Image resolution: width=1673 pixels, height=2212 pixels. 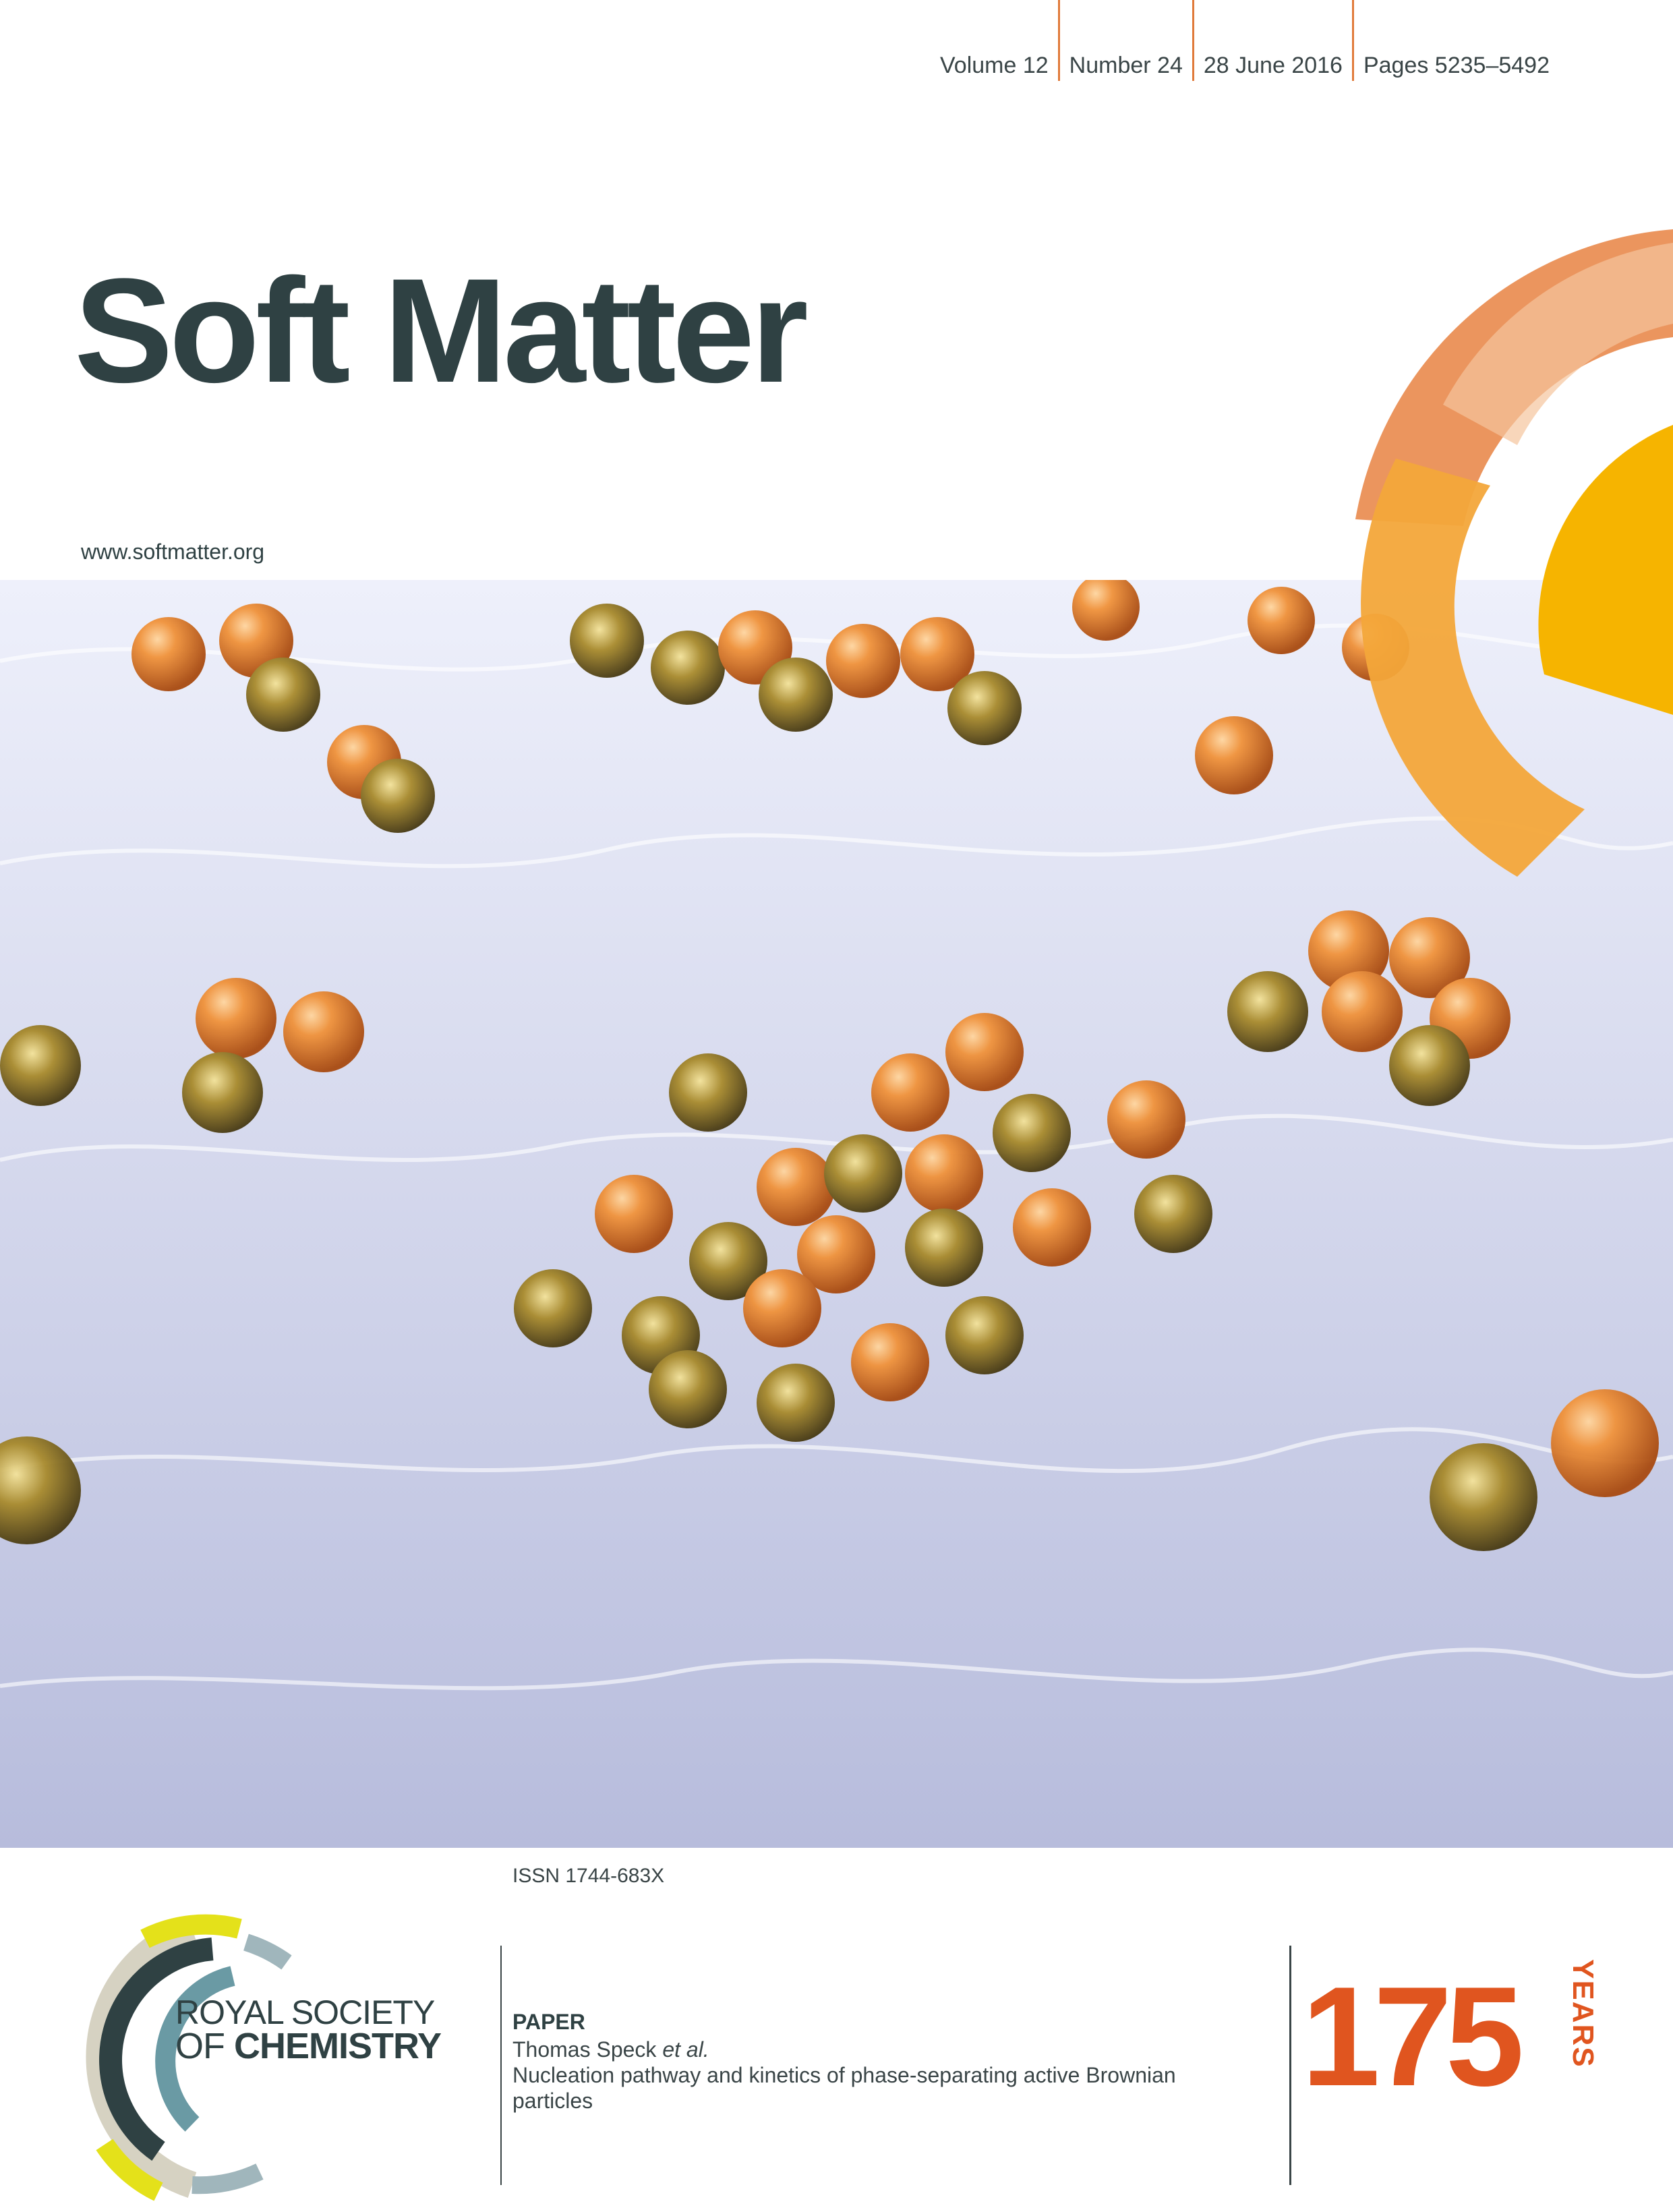 What do you see at coordinates (1290, 2065) in the screenshot?
I see `anniversary-divider` at bounding box center [1290, 2065].